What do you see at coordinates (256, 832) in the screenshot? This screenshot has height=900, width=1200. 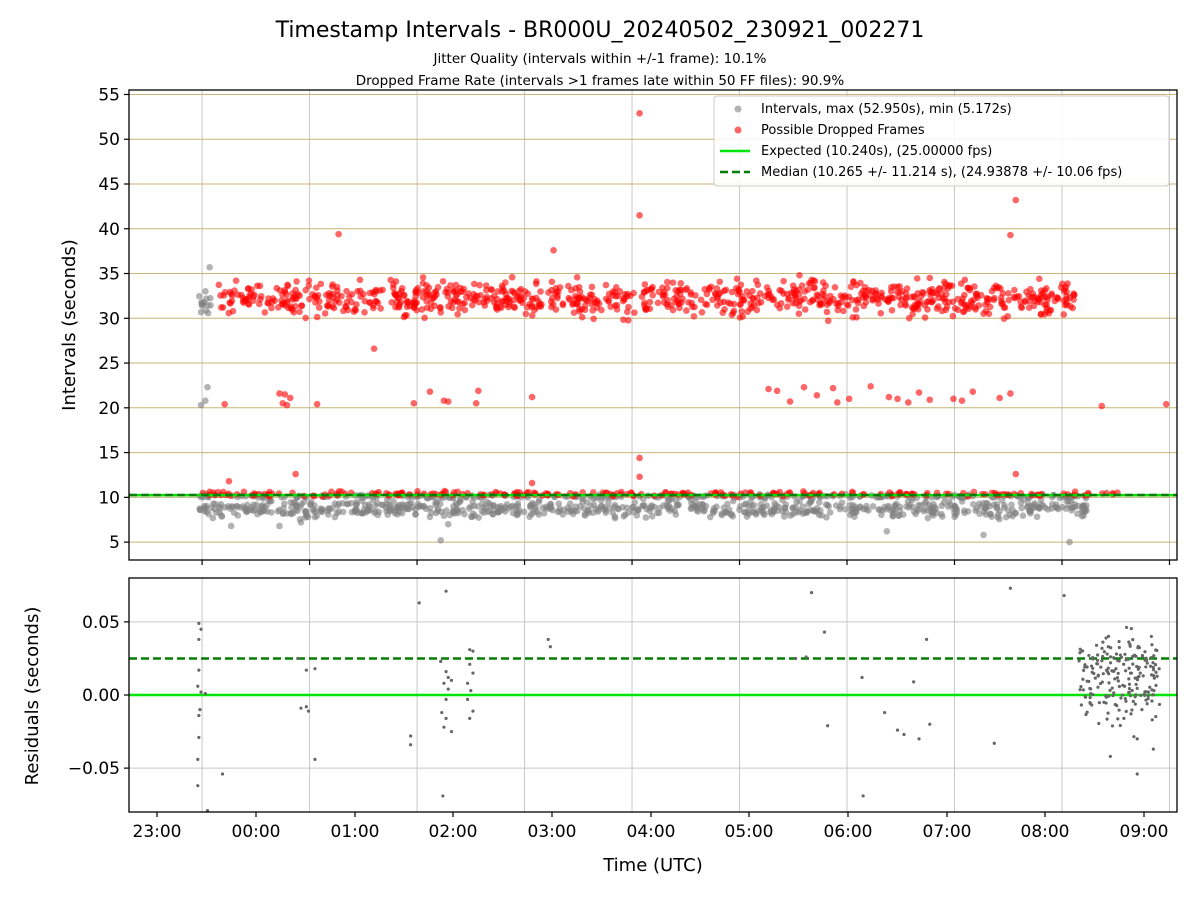 I see `x-tick-label: 00:00` at bounding box center [256, 832].